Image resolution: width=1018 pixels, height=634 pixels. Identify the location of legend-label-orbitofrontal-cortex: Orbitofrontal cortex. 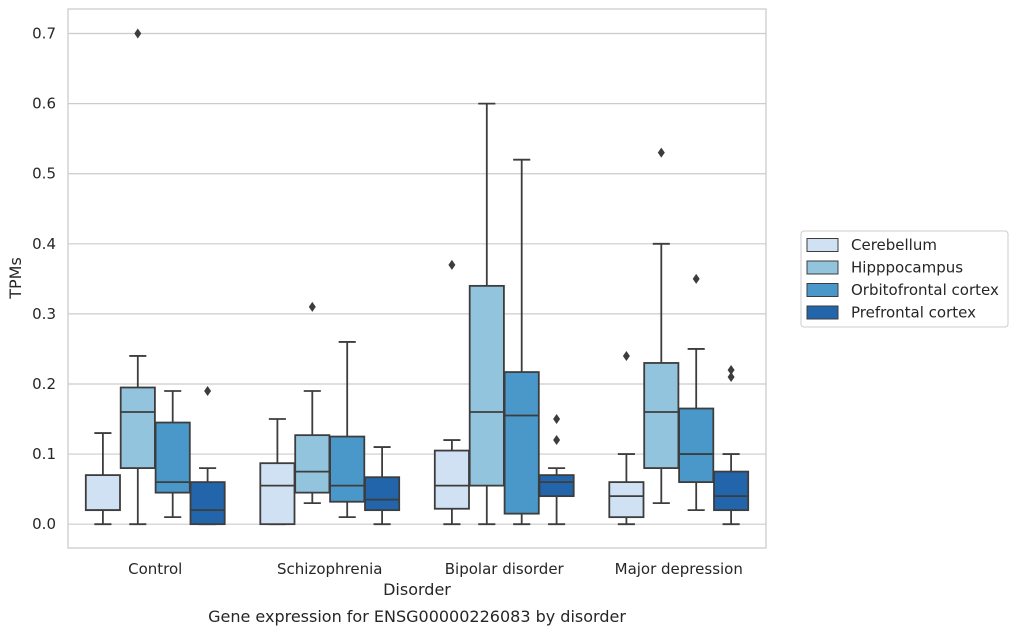
(925, 290).